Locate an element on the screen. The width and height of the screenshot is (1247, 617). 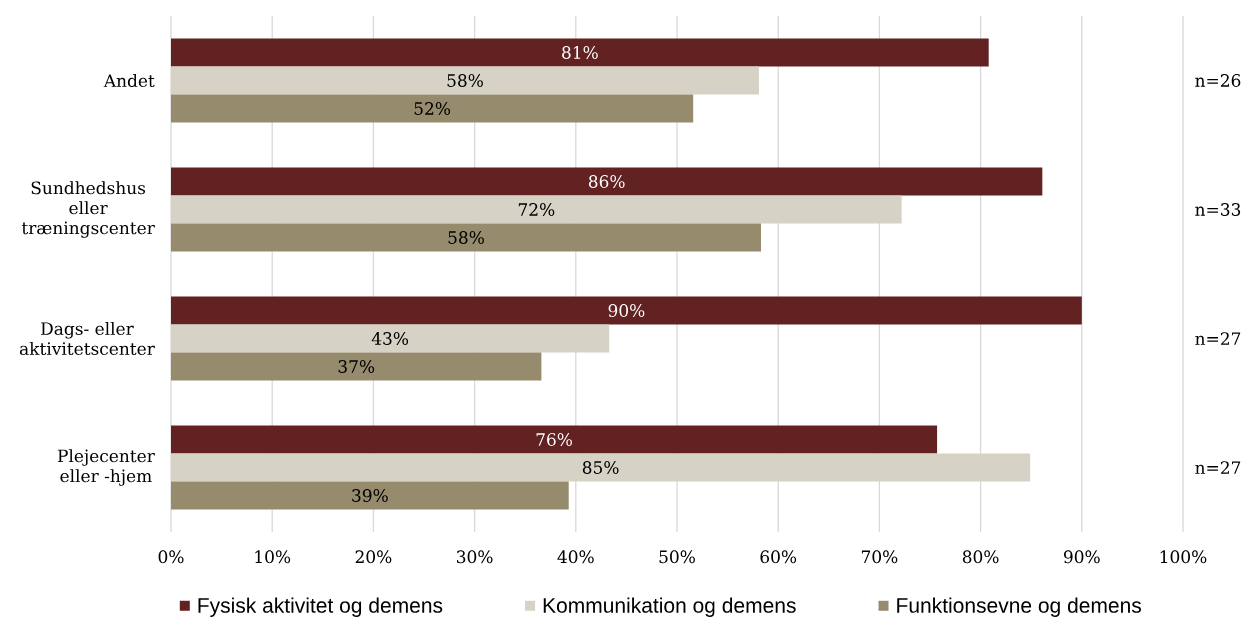
x-tick-label: 40% is located at coordinates (575, 557).